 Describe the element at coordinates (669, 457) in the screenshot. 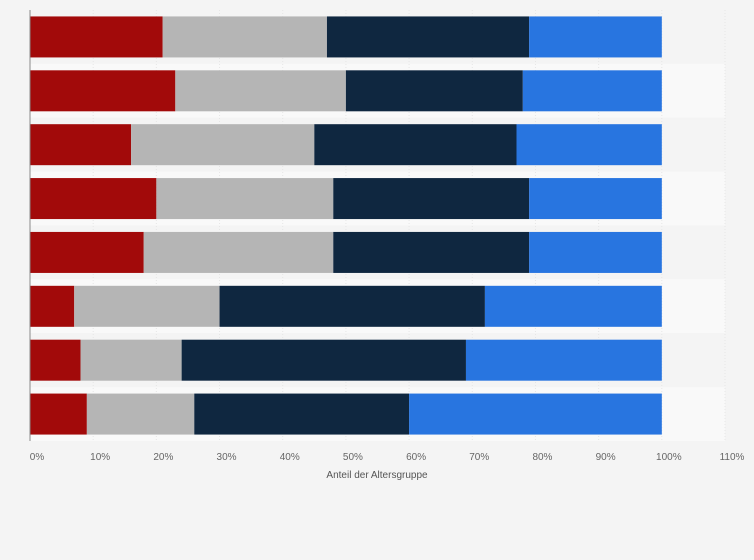

I see `x-tick-label: 100%` at that location.